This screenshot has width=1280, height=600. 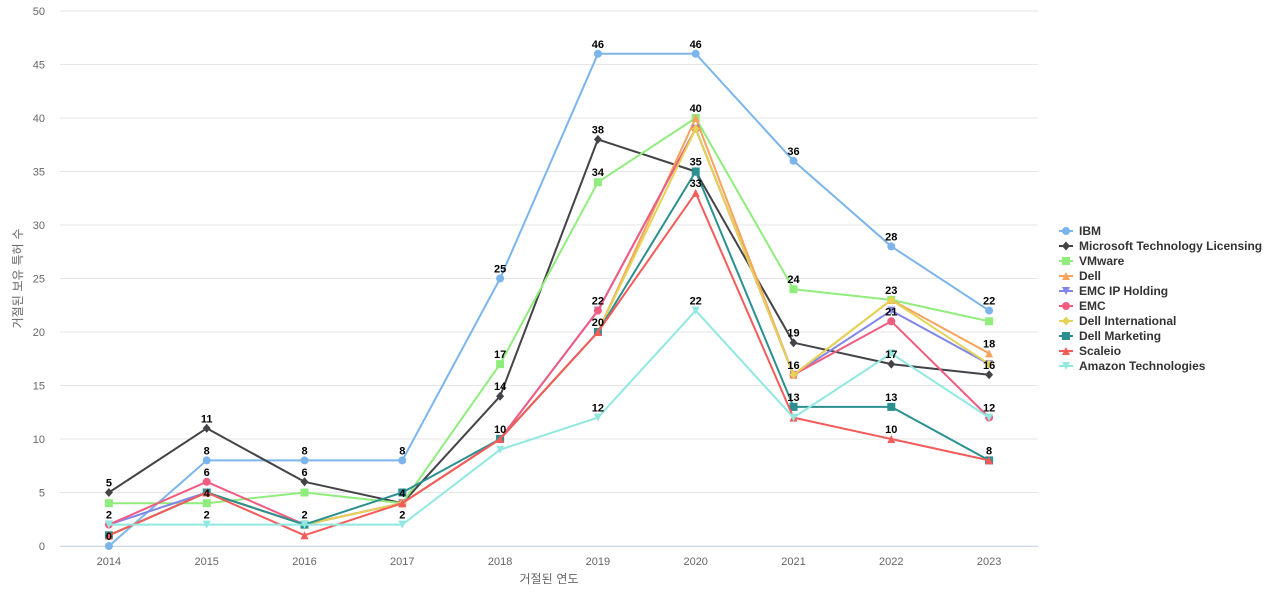 What do you see at coordinates (891, 237) in the screenshot?
I see `data-label: 28` at bounding box center [891, 237].